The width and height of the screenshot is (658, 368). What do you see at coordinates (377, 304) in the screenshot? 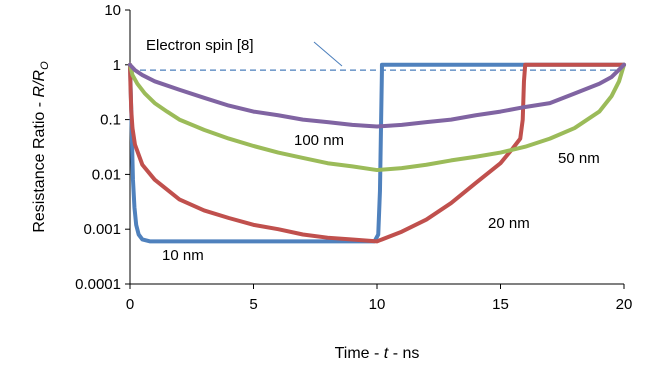
I see `x-tick-label: 10` at bounding box center [377, 304].